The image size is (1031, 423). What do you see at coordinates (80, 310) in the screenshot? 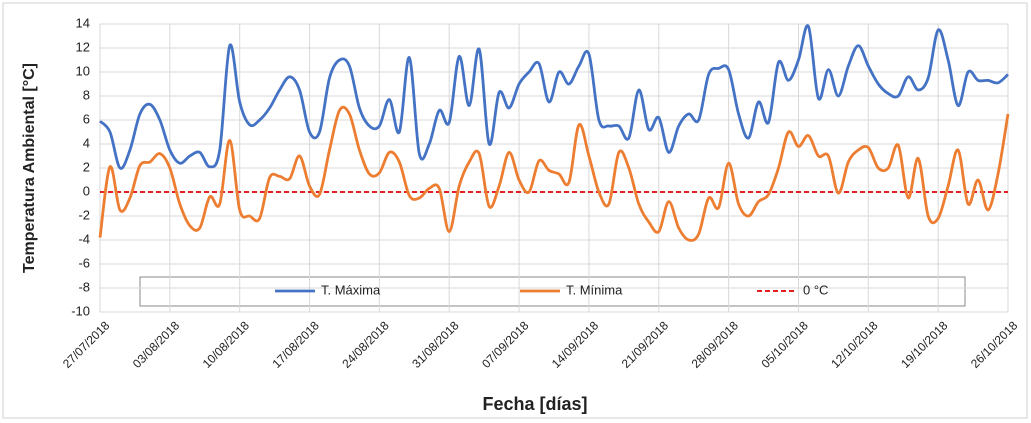
I see `y-tick-label: -10` at bounding box center [80, 310].